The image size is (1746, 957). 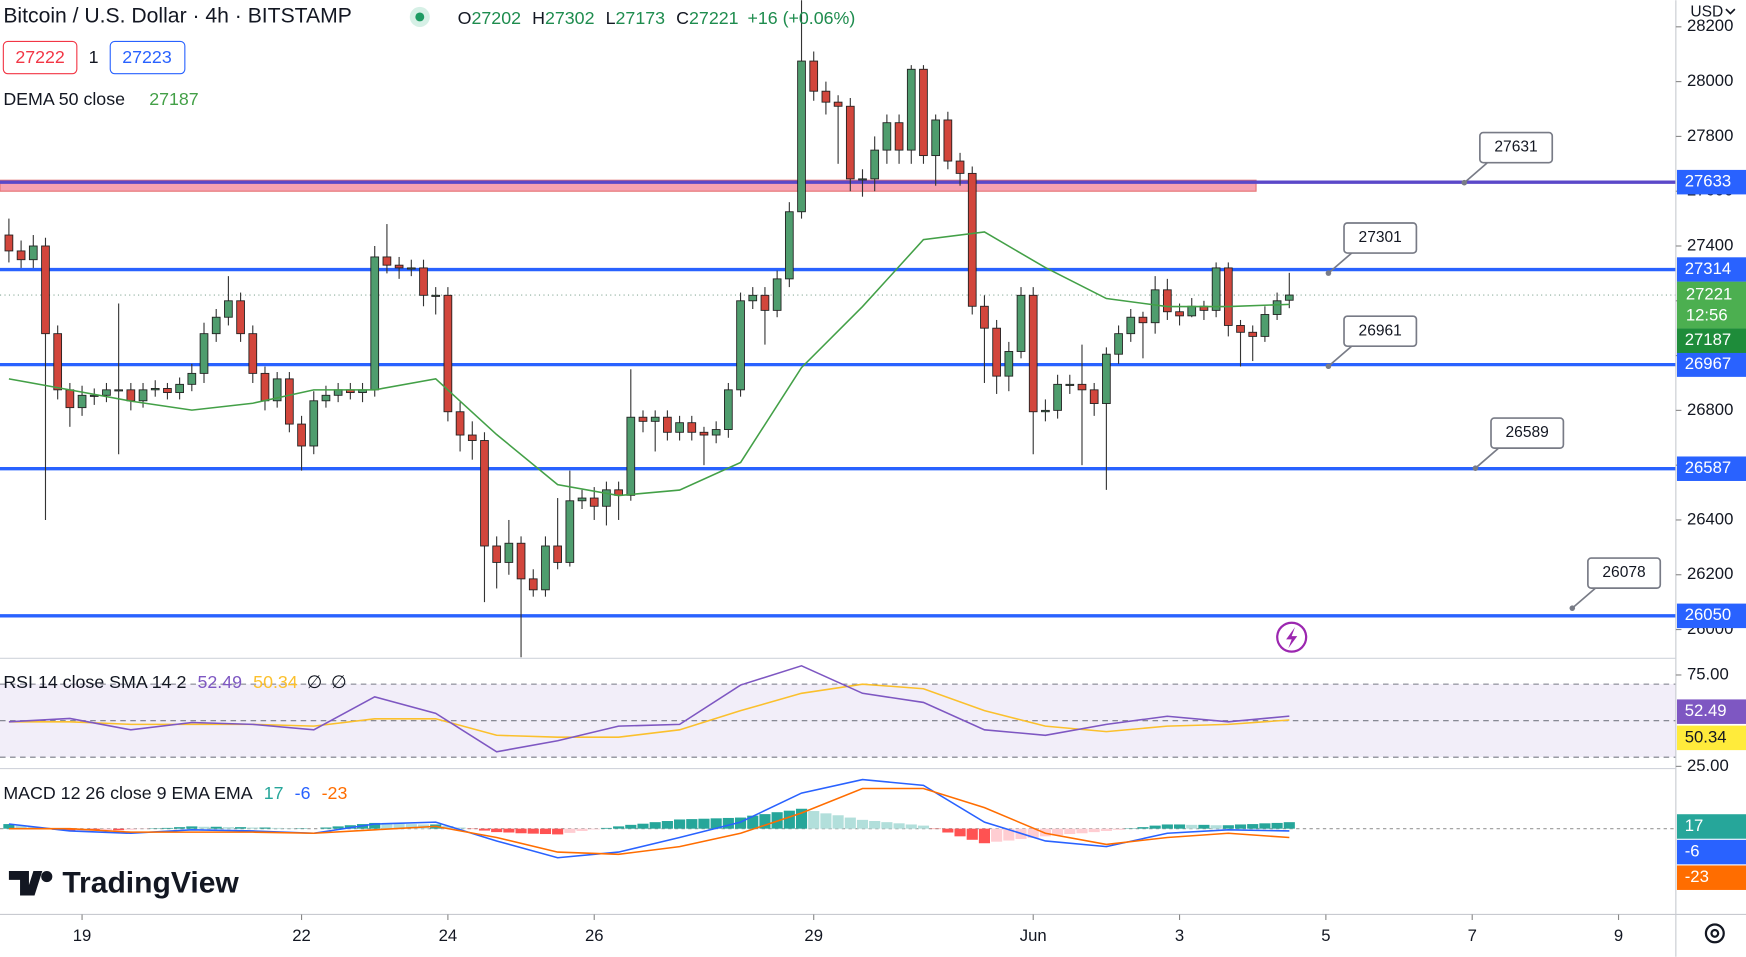 I want to click on ohlc-key: O, so click(x=465, y=18).